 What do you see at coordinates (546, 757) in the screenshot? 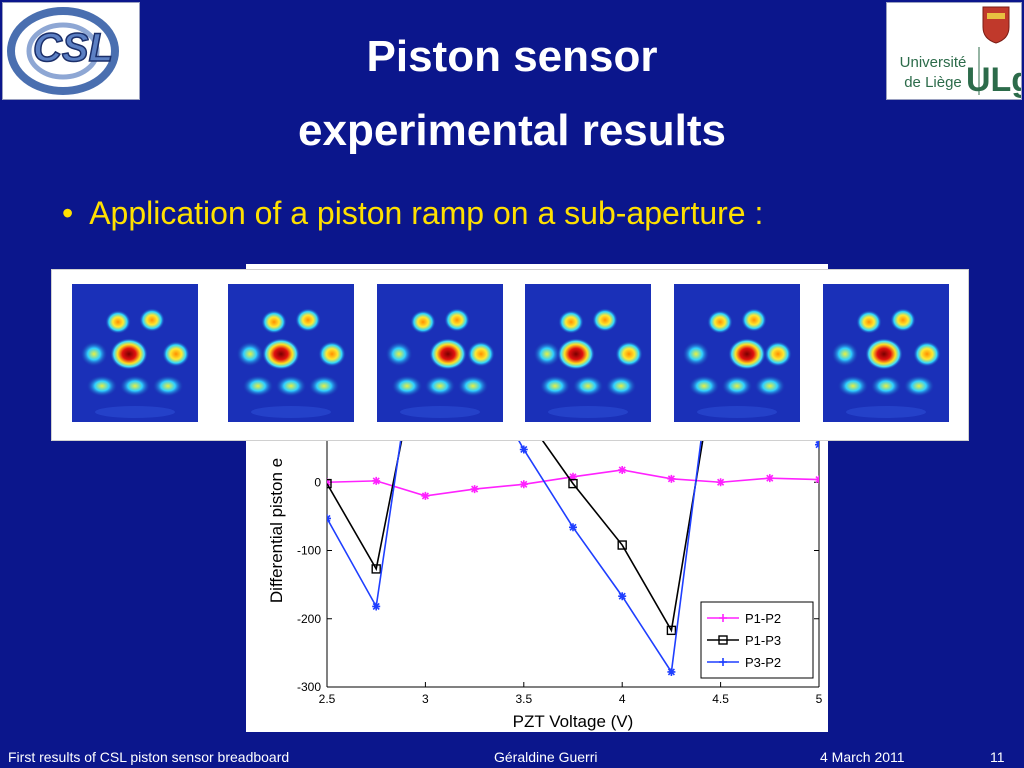
I see `footer-author: Géraldine Guerri` at bounding box center [546, 757].